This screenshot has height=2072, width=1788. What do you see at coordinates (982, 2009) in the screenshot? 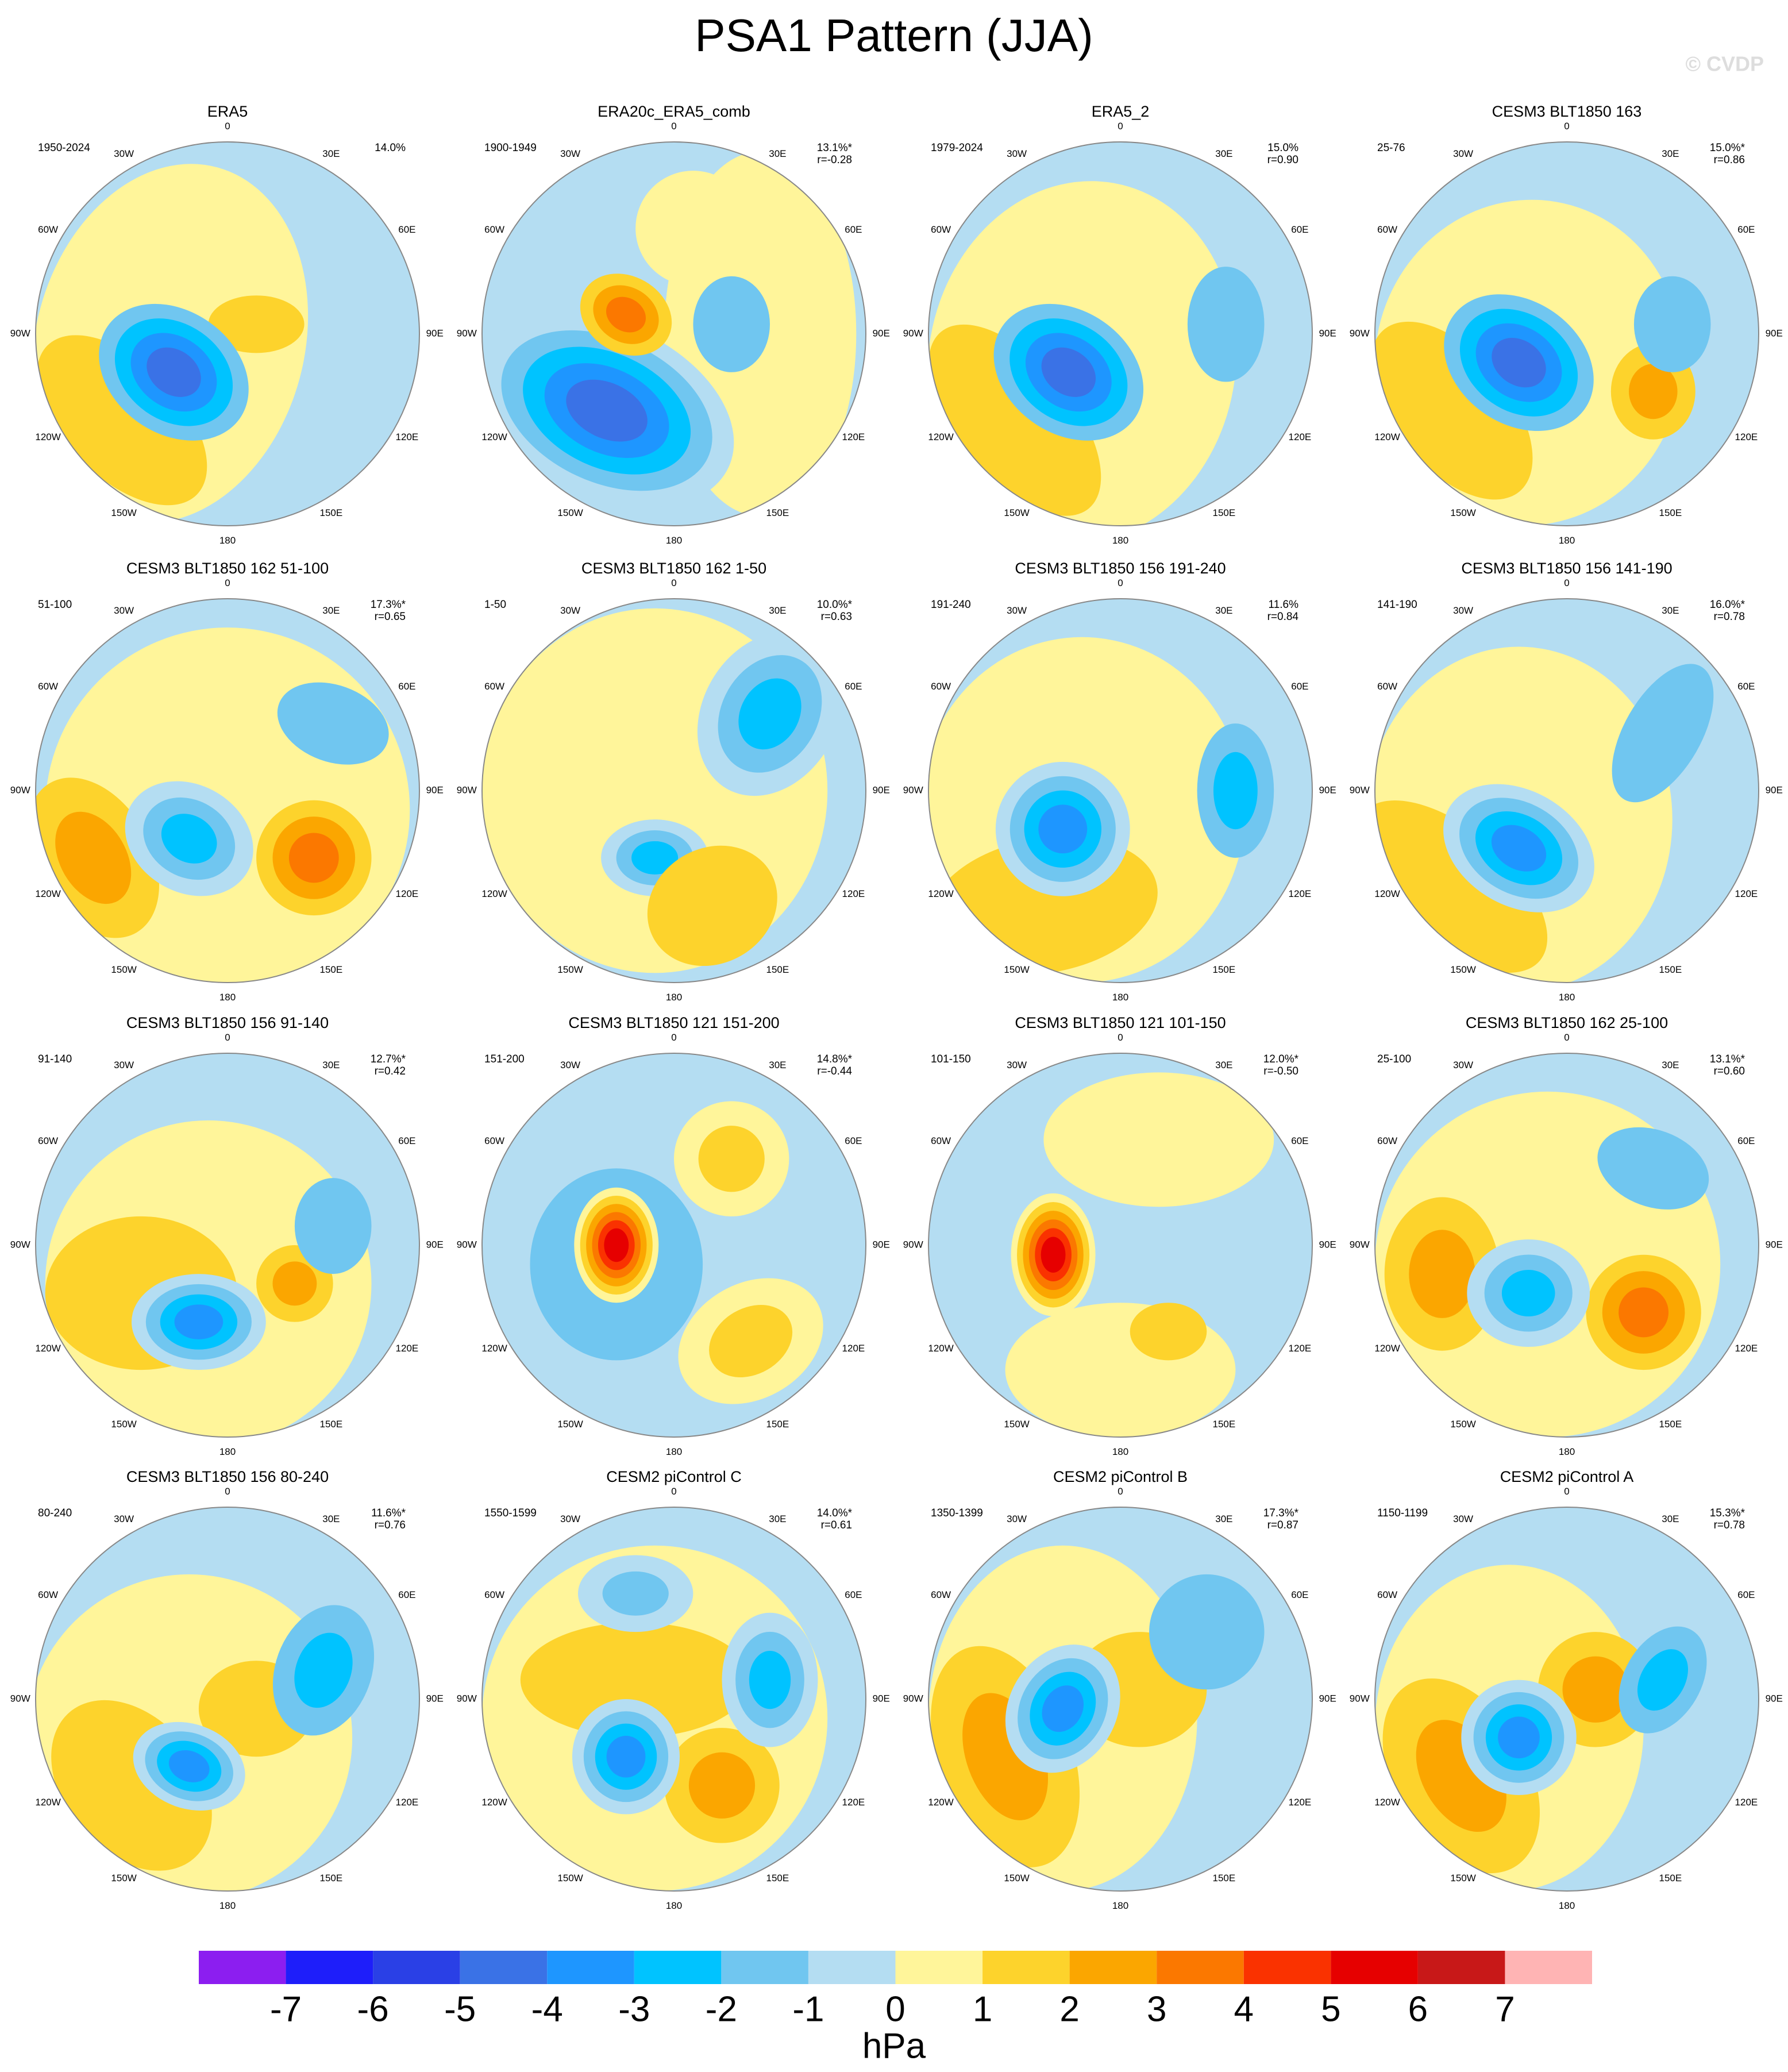
I see `colorbar-tick-label: 1` at bounding box center [982, 2009].